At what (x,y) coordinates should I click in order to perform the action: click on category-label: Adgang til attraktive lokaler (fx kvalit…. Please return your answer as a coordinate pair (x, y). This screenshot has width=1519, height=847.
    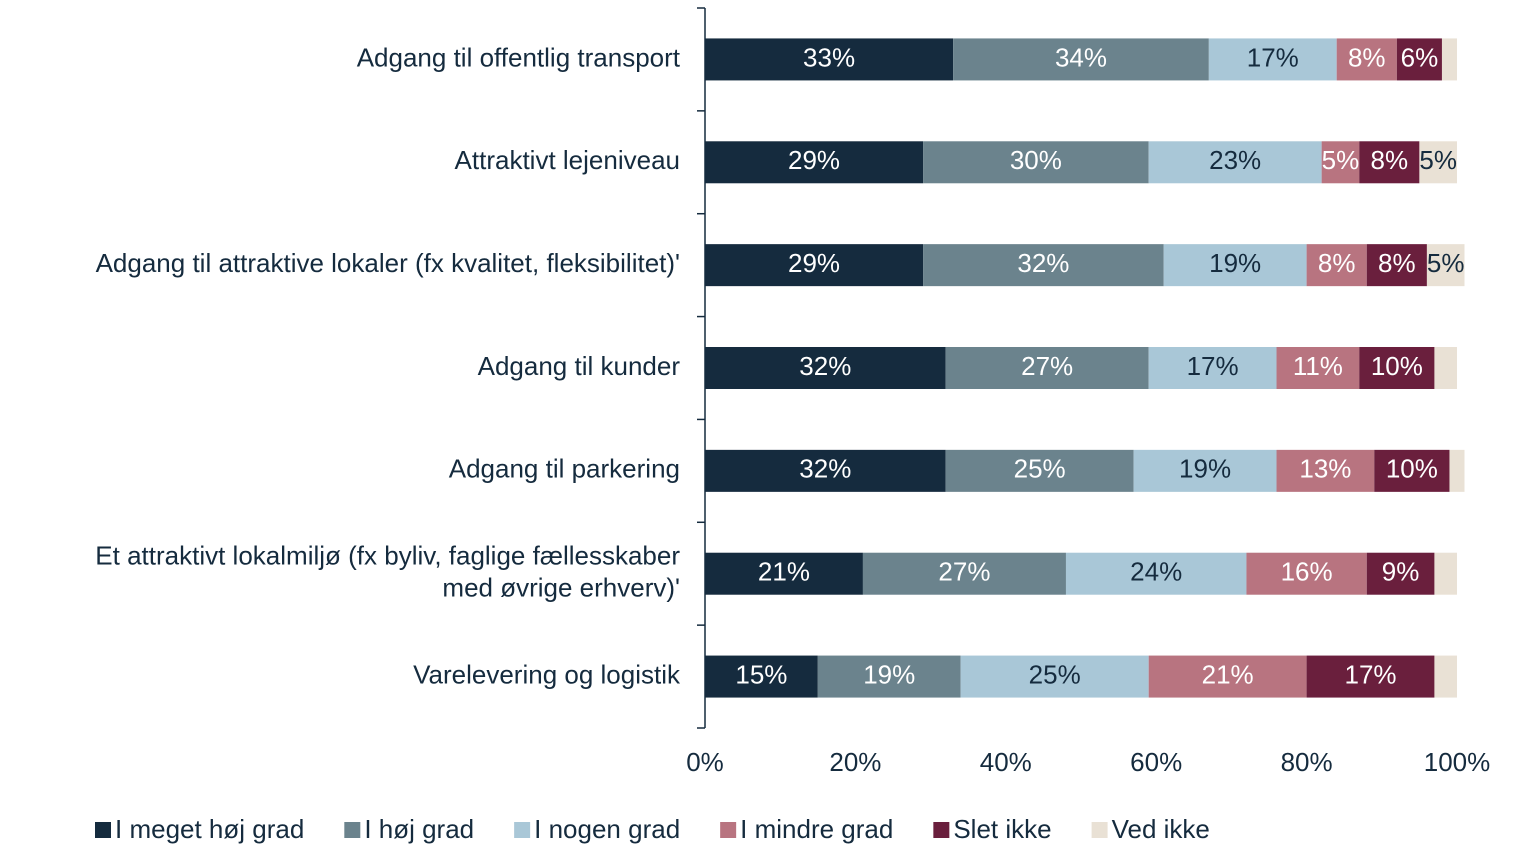
    Looking at the image, I should click on (388, 263).